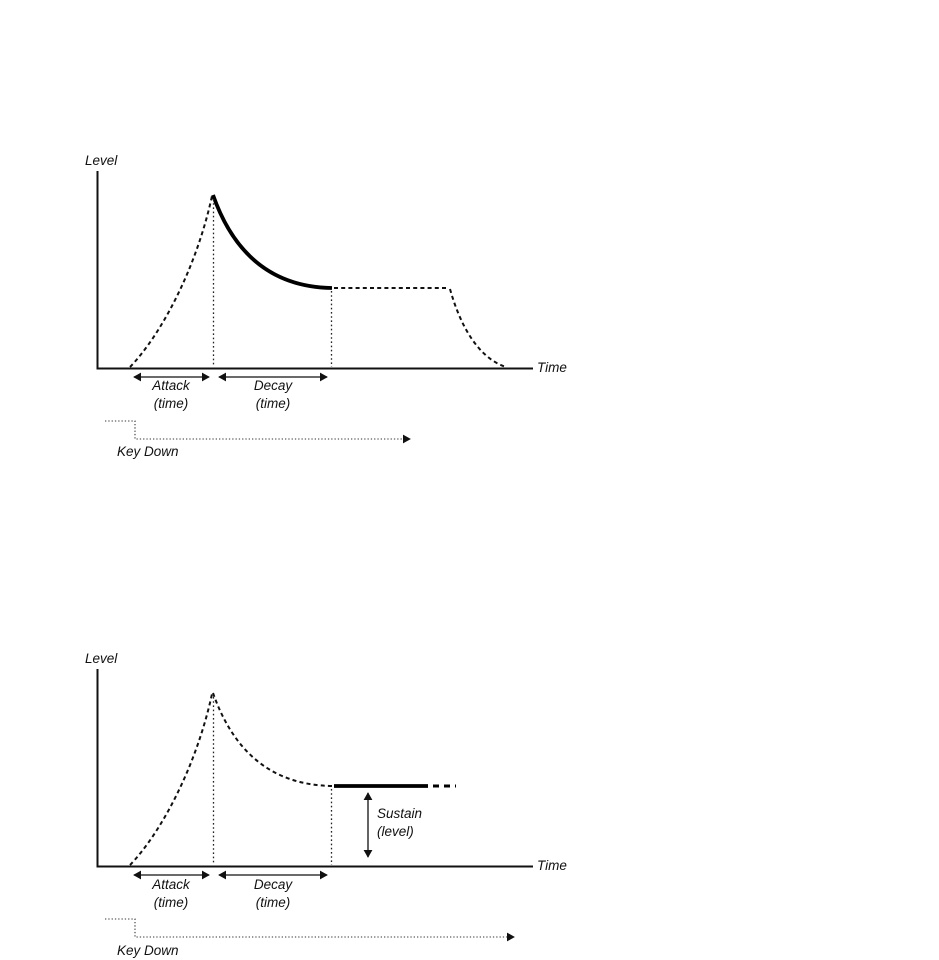 The width and height of the screenshot is (939, 960). I want to click on sustain-label: Sustain, so click(399, 813).